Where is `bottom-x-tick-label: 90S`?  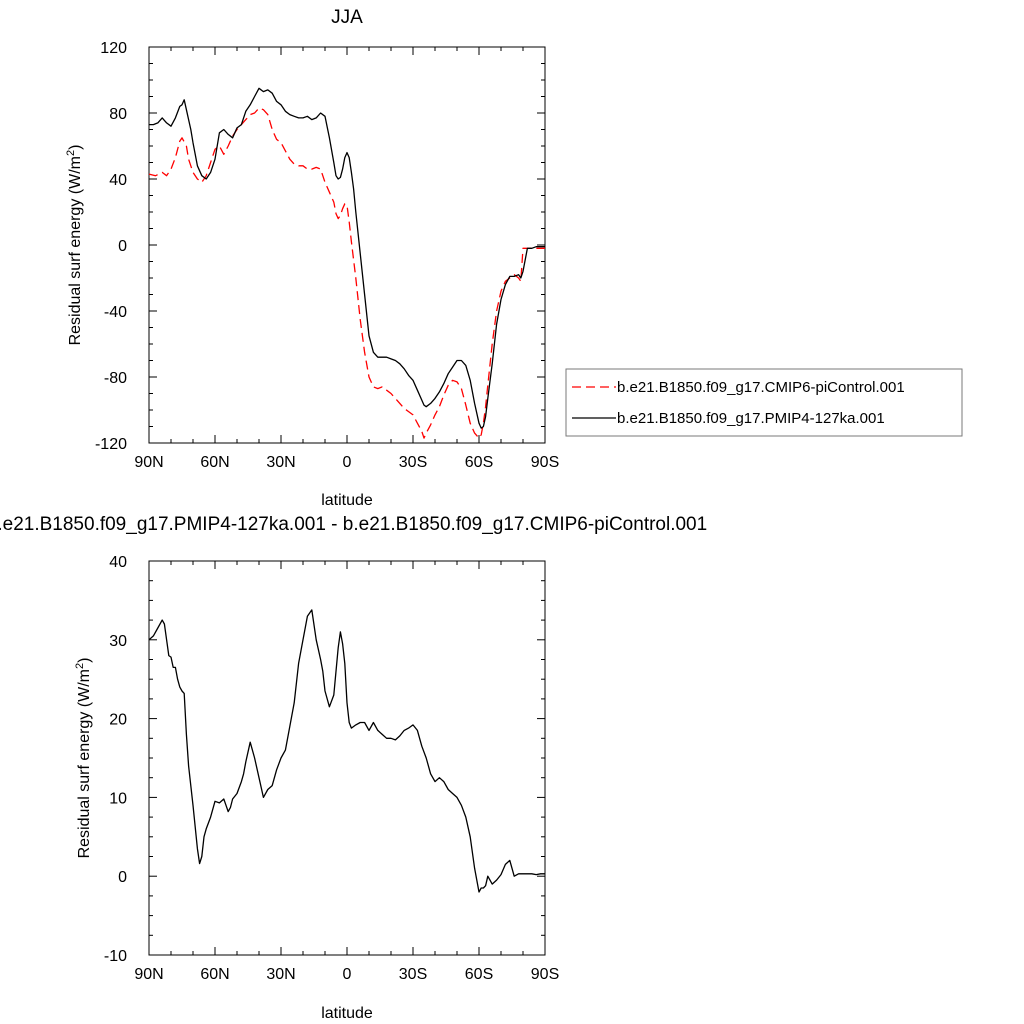 bottom-x-tick-label: 90S is located at coordinates (545, 974).